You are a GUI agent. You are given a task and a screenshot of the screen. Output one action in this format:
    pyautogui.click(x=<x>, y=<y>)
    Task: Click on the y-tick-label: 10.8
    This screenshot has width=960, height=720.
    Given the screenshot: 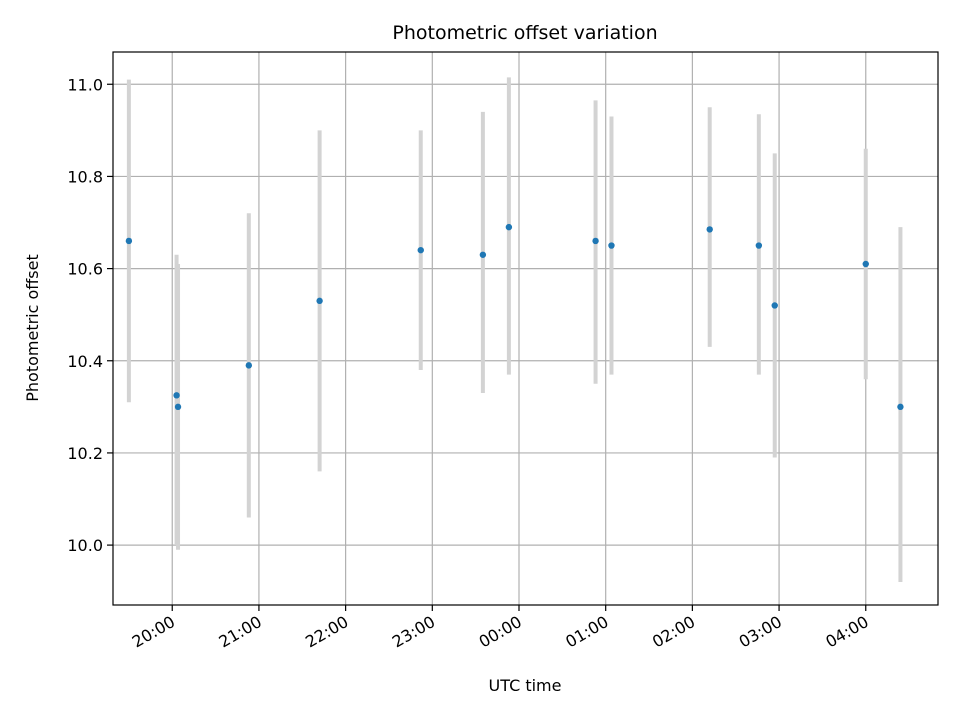 What is the action you would take?
    pyautogui.click(x=85, y=176)
    